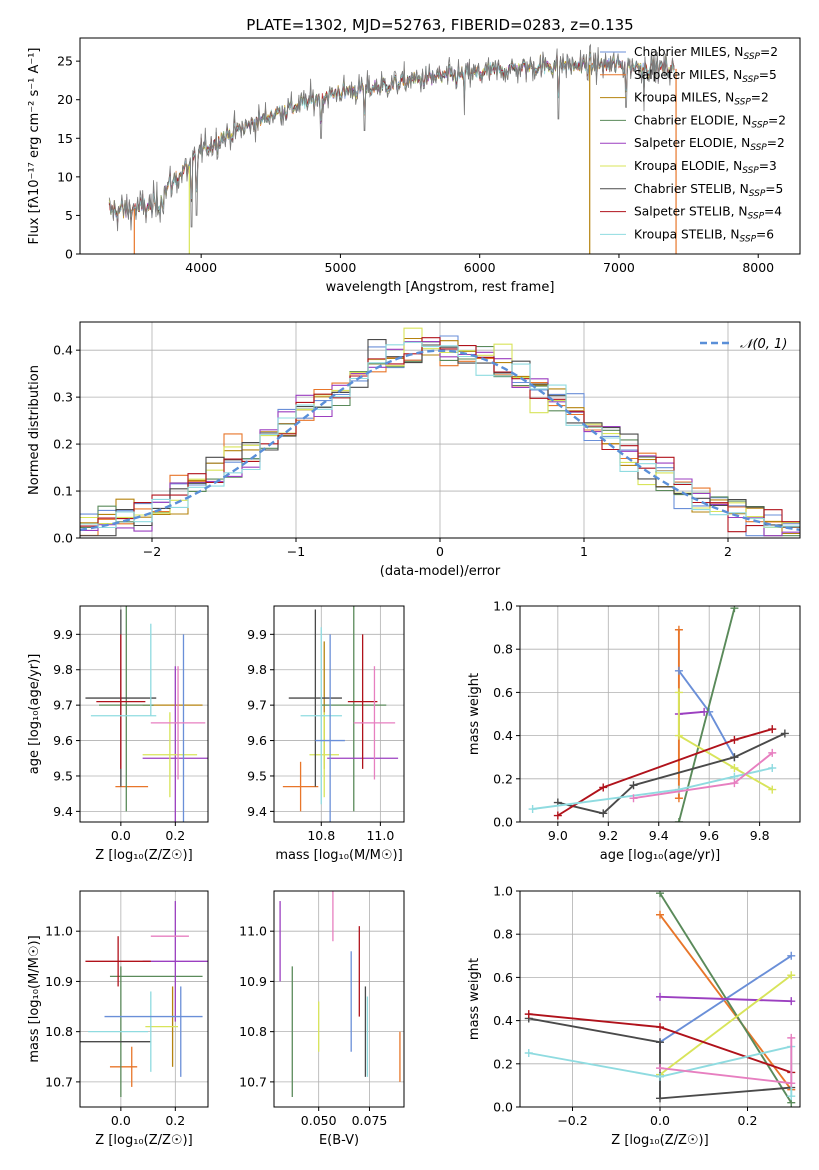  Describe the element at coordinates (59, 931) in the screenshot. I see `y-tick-label: 11.0` at that location.